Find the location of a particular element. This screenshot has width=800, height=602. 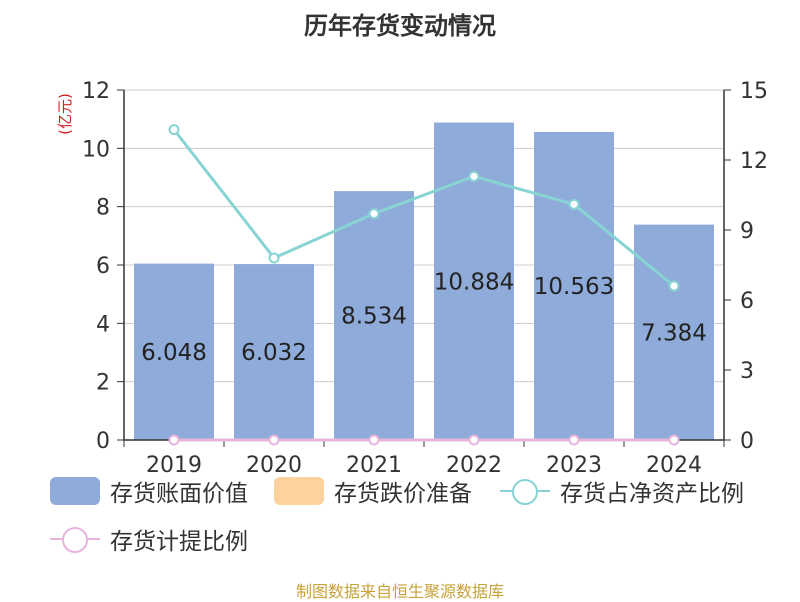

bar-data-label: 6.048 is located at coordinates (174, 353).